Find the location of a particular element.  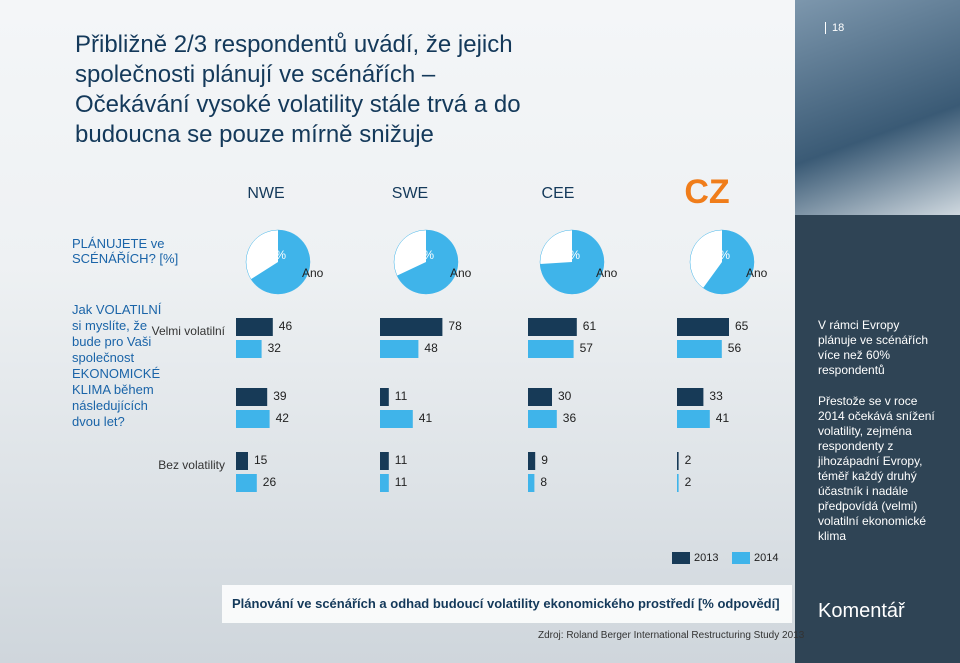

bar-label: 32 is located at coordinates (275, 348).